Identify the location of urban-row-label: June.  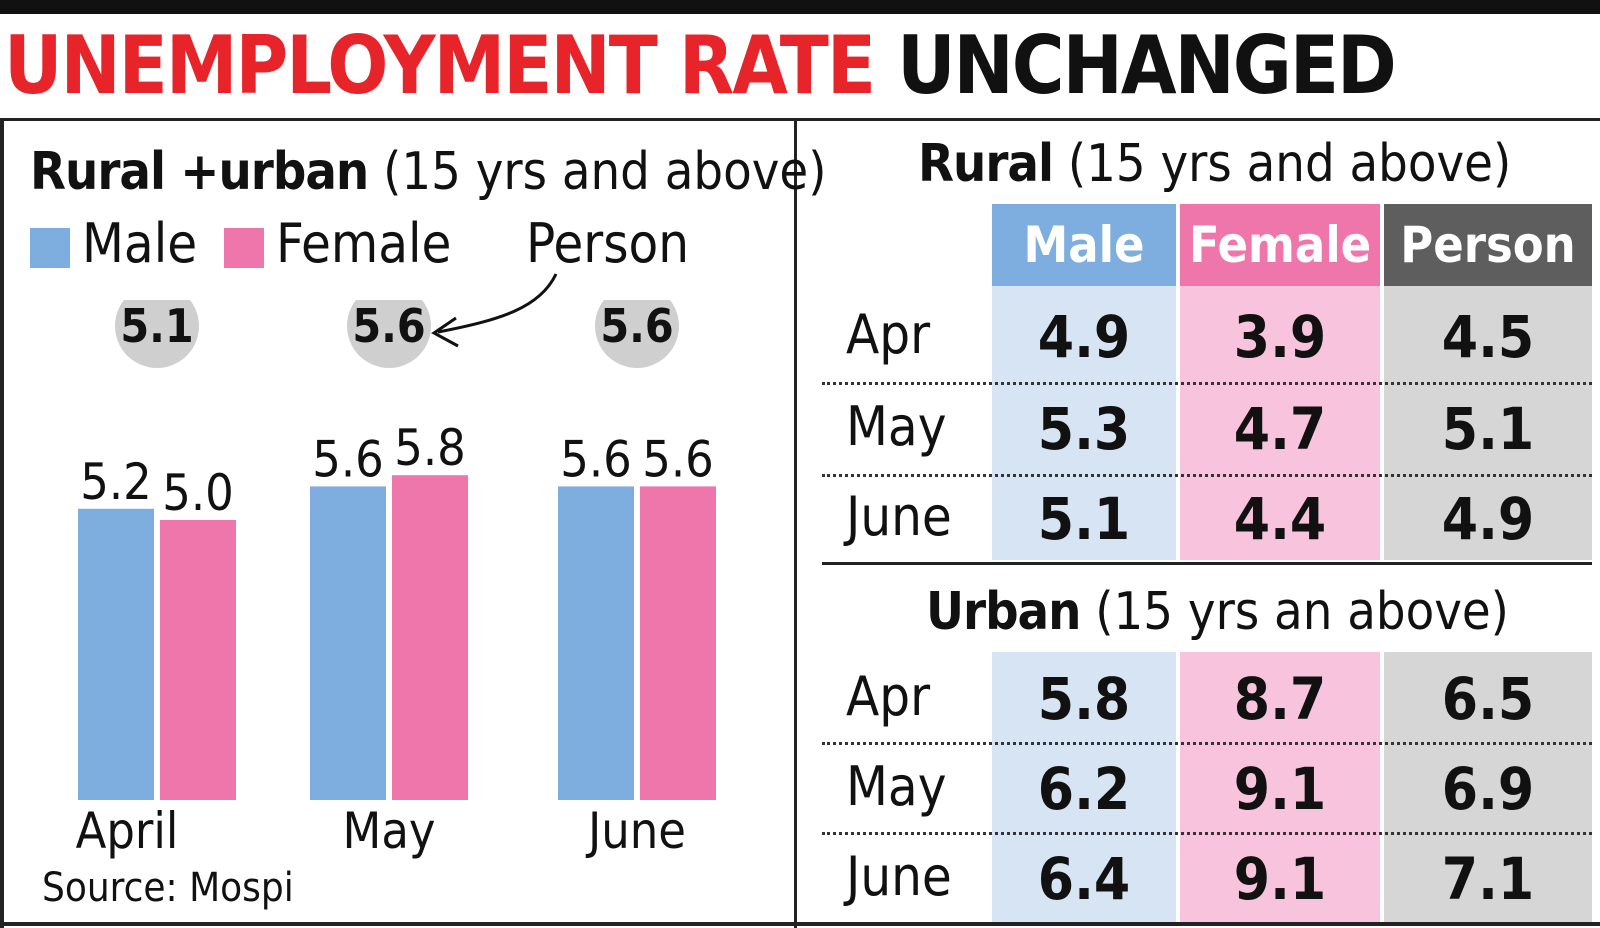
(899, 876).